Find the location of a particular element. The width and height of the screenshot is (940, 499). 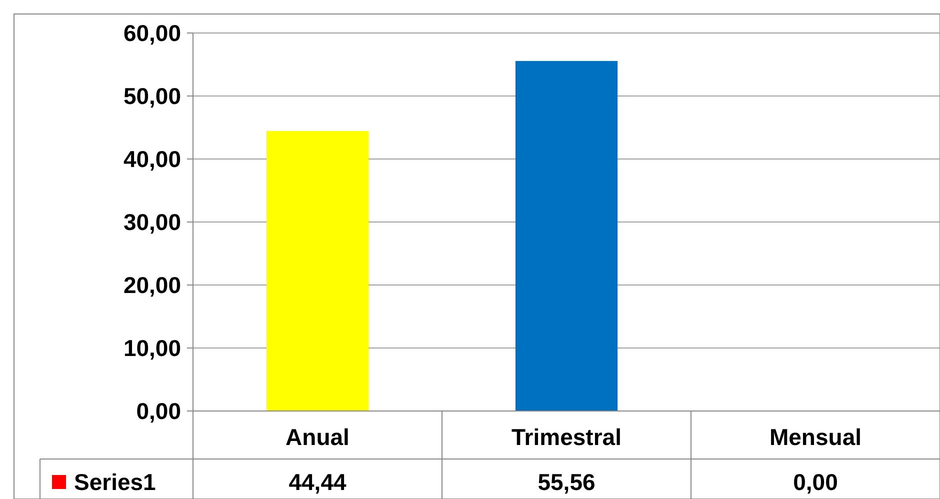

x-tick-label: Mensual is located at coordinates (815, 437).